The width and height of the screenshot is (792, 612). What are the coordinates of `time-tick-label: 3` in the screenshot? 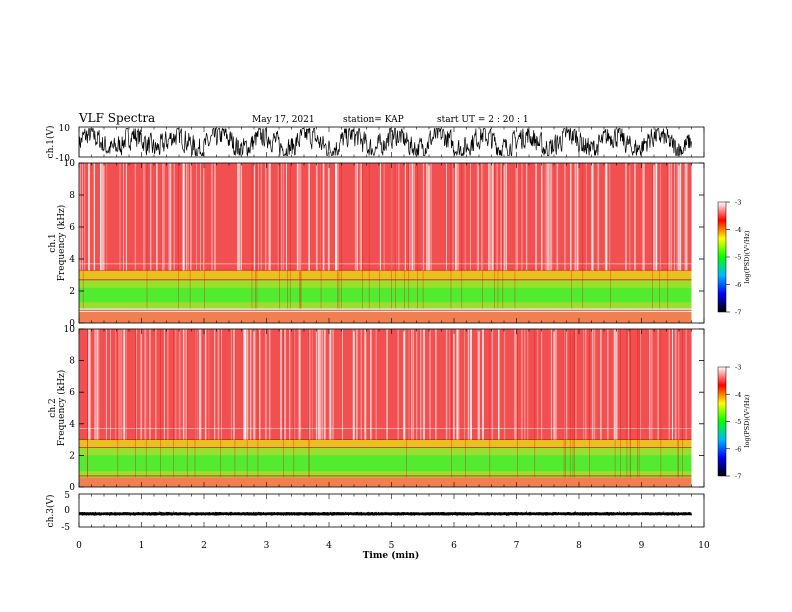 It's located at (267, 546).